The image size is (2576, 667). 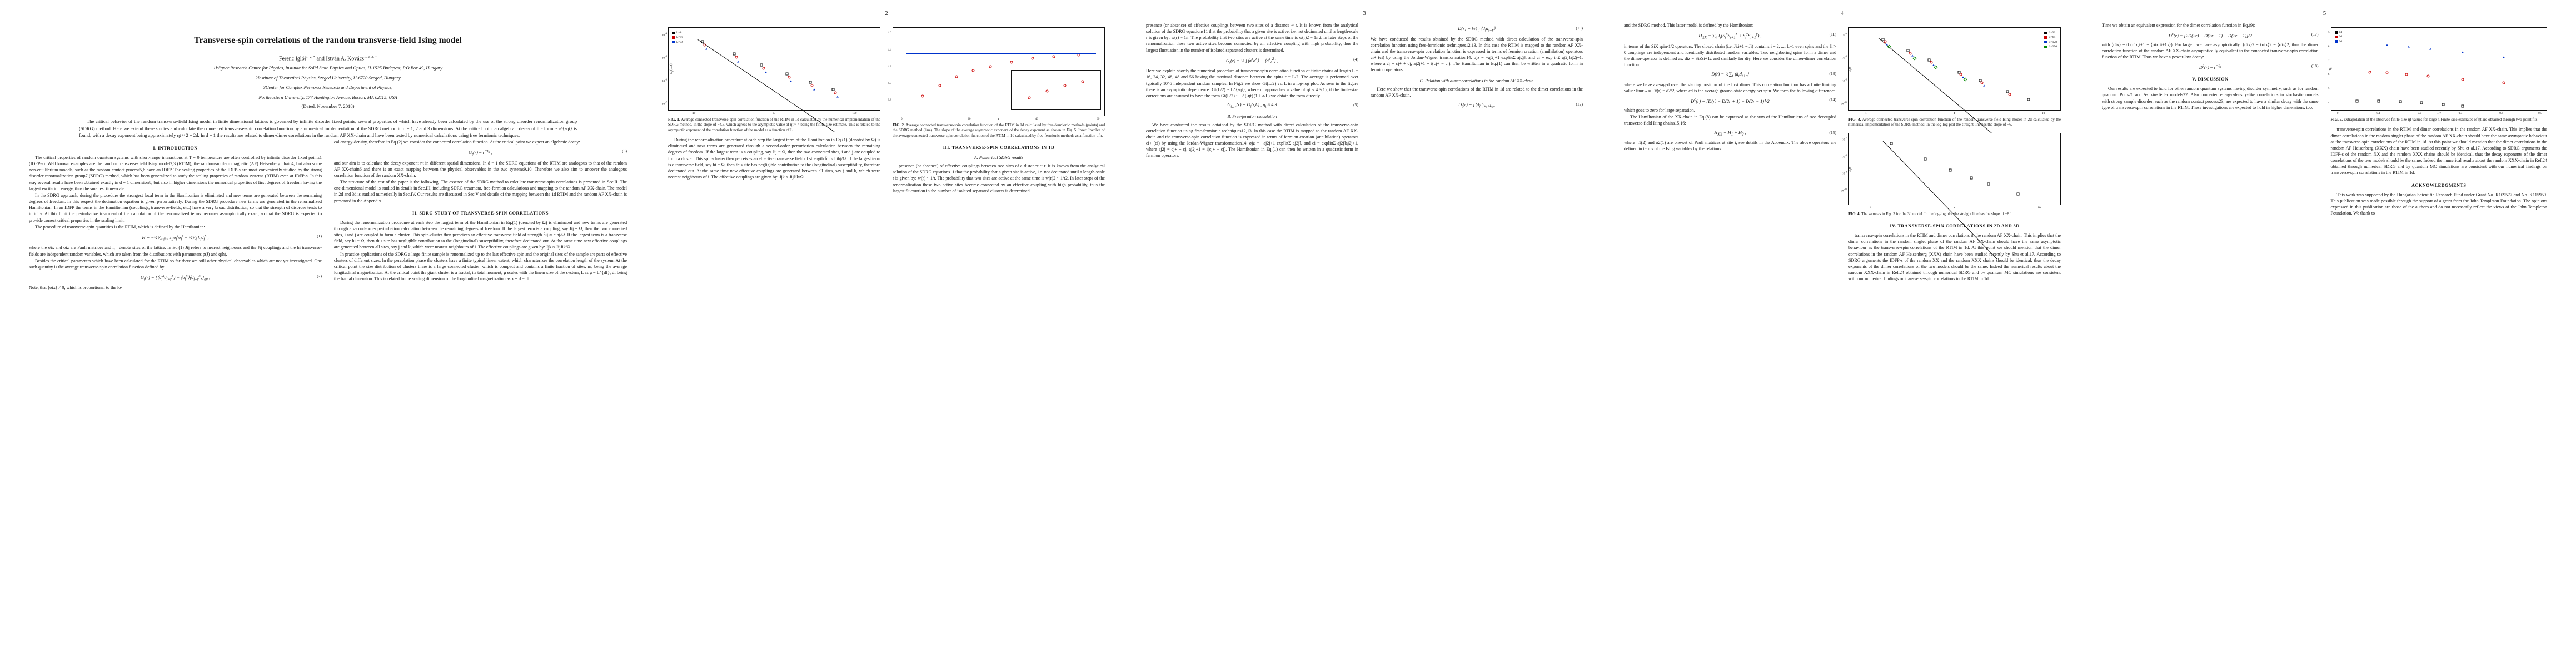 What do you see at coordinates (2419, 113) in the screenshot?
I see `figure-5-xtick: 0.2` at bounding box center [2419, 113].